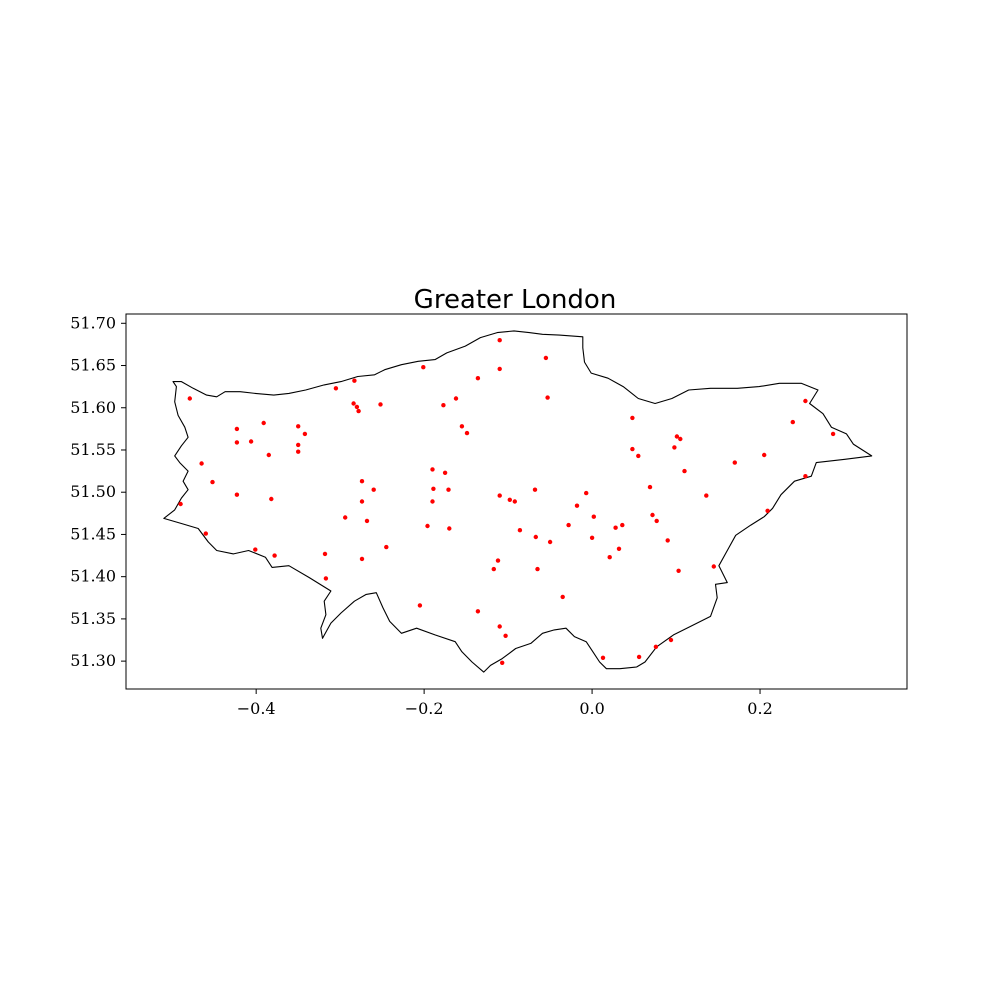  What do you see at coordinates (505, 703) in the screenshot?
I see `x-axis: −0.4 −0.2 0.0 0.2` at bounding box center [505, 703].